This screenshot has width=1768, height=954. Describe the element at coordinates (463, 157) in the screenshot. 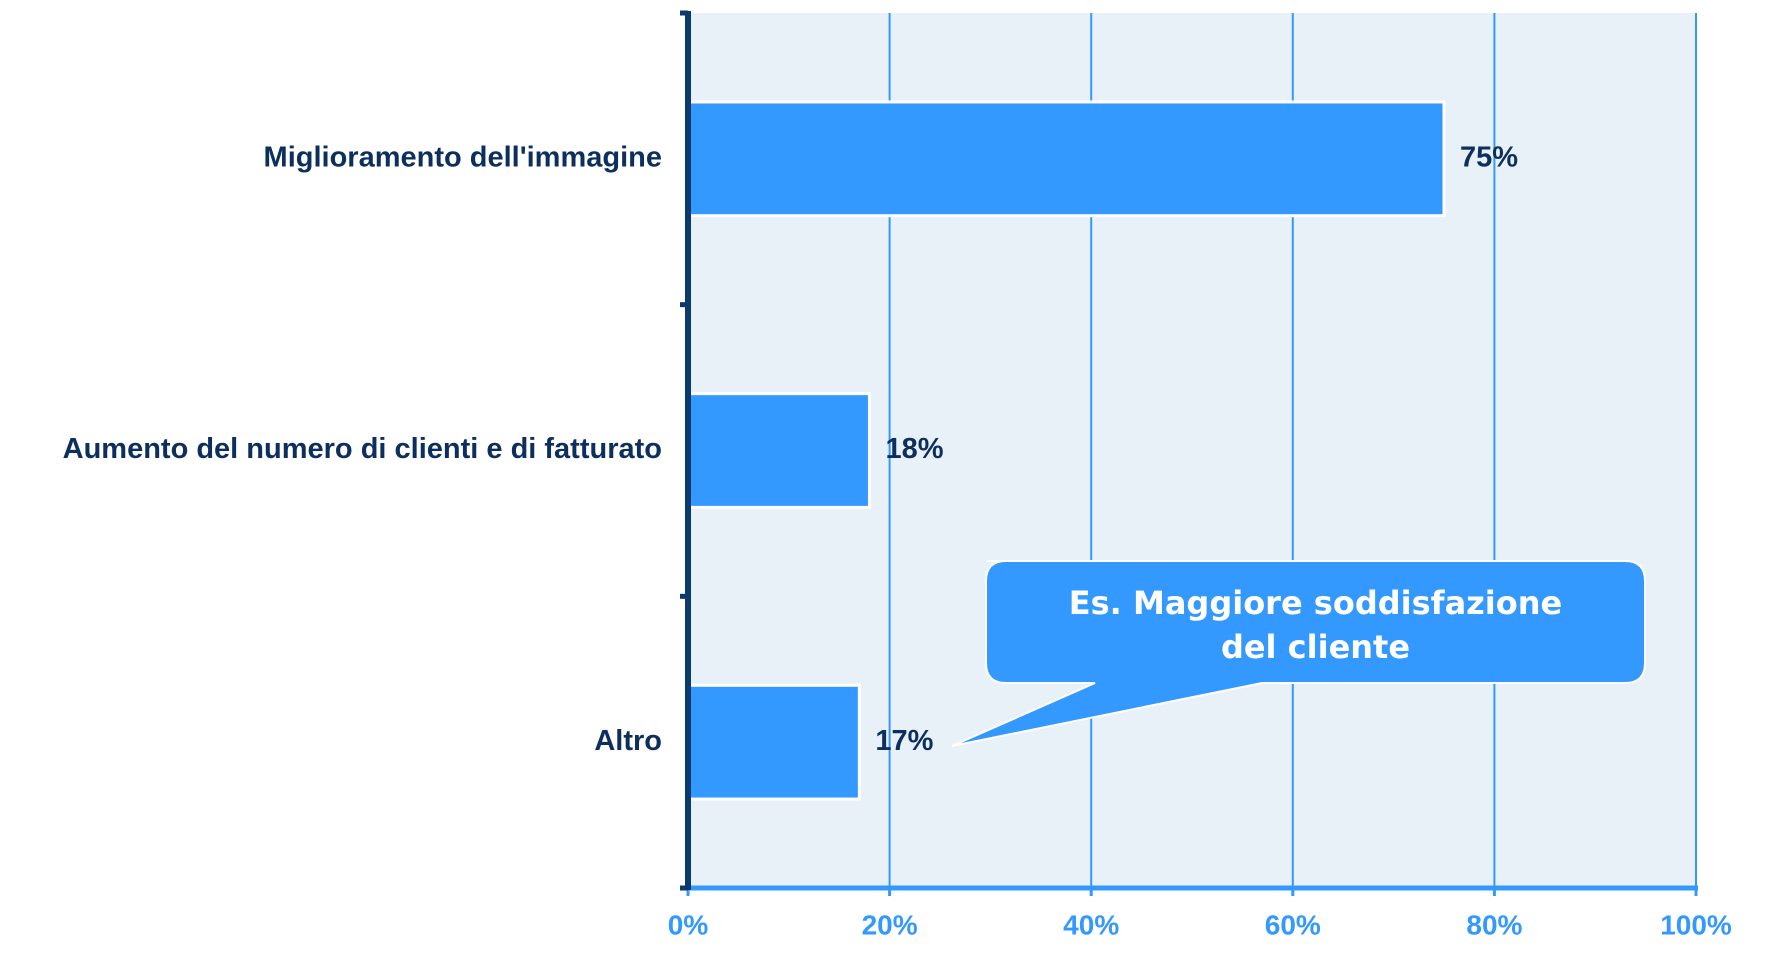

I see `category-label: Miglioramento dell'immagine` at that location.